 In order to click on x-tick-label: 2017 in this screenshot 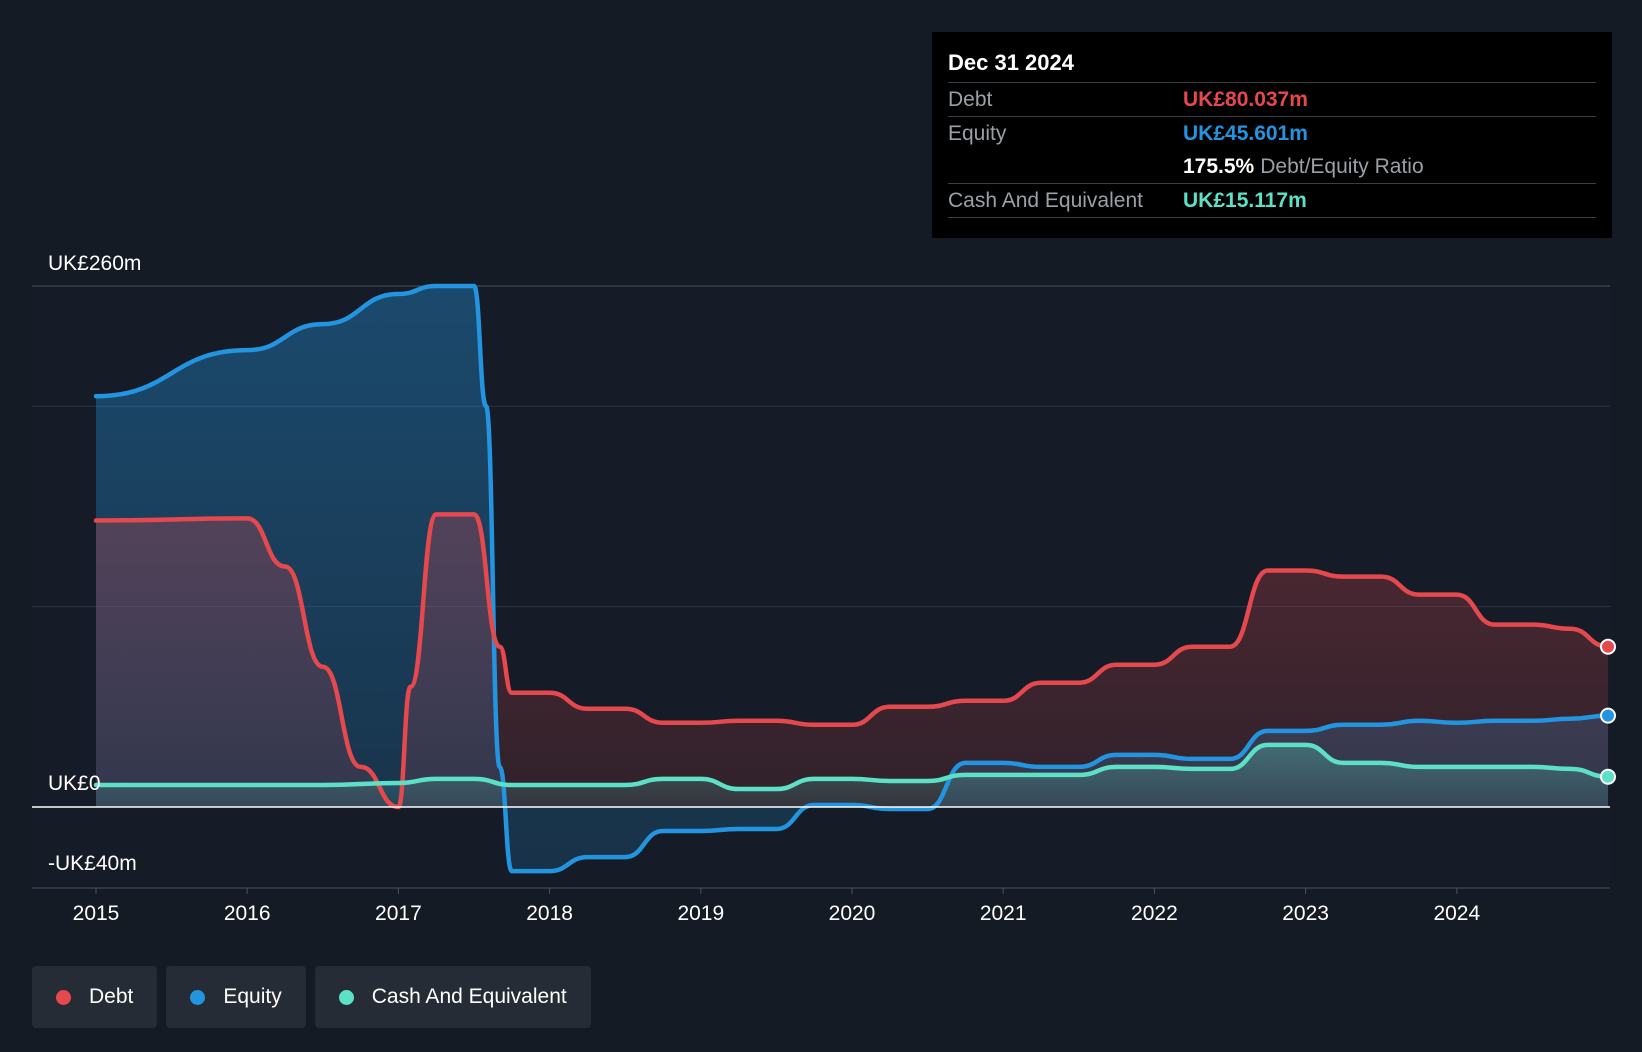, I will do `click(398, 913)`.